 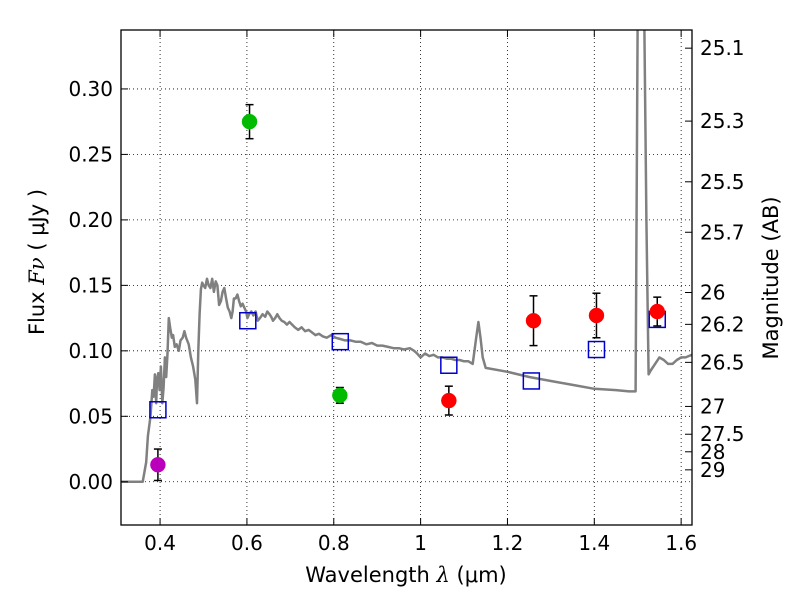 What do you see at coordinates (90, 154) in the screenshot?
I see `y-tick-label: 0.25` at bounding box center [90, 154].